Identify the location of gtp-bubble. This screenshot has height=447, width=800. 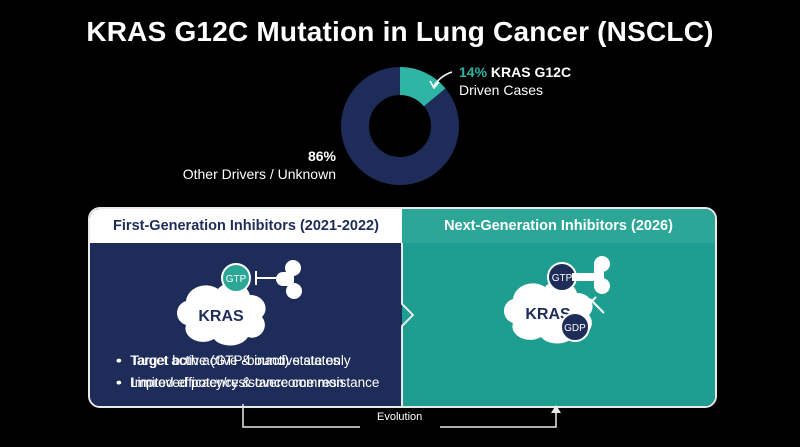
(236, 278).